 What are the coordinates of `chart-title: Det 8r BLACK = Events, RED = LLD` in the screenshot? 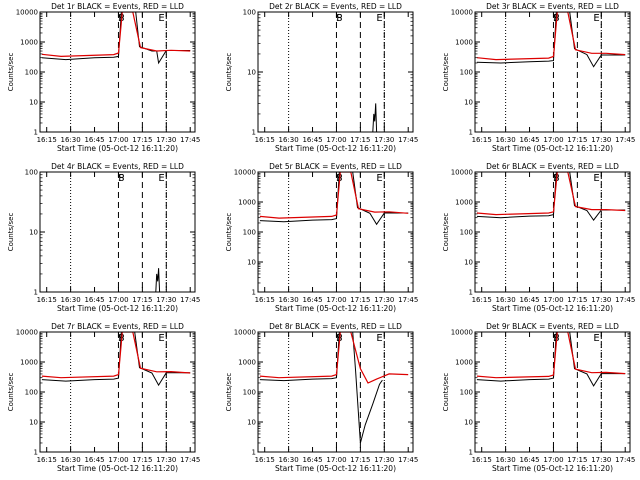 It's located at (335, 326).